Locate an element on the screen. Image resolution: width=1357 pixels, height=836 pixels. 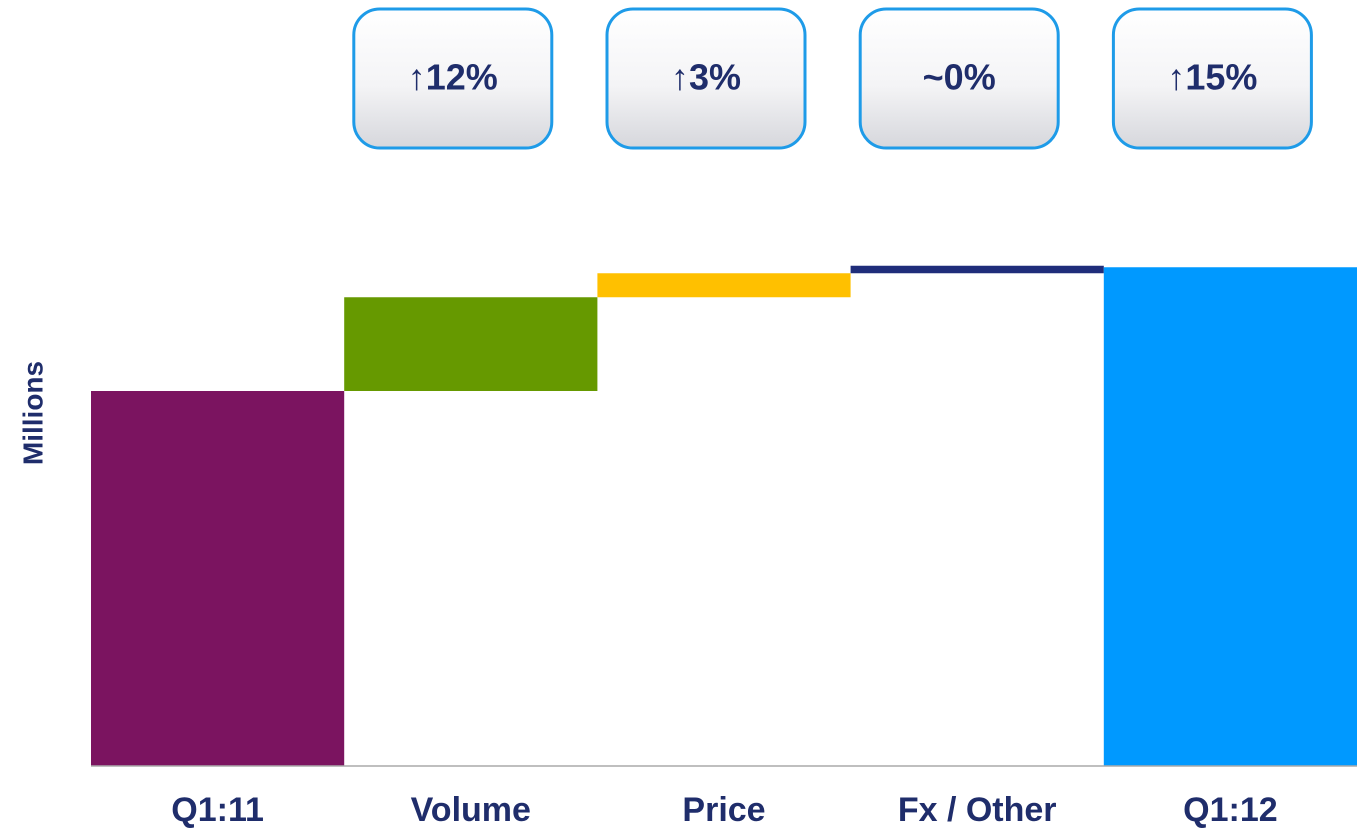
annotation: ↑3% is located at coordinates (706, 77).